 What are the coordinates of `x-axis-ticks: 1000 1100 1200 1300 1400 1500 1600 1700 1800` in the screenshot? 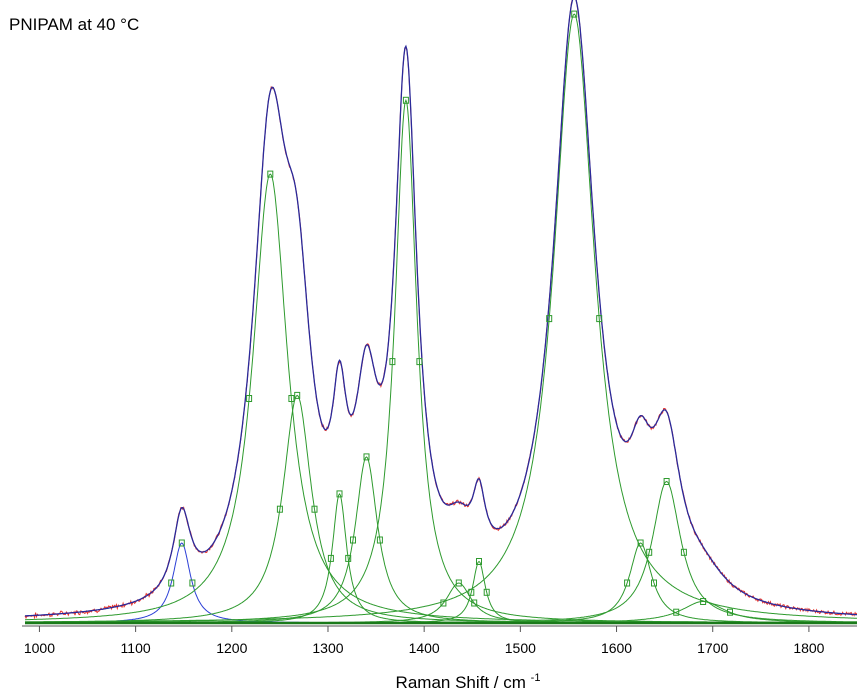 It's located at (424, 641).